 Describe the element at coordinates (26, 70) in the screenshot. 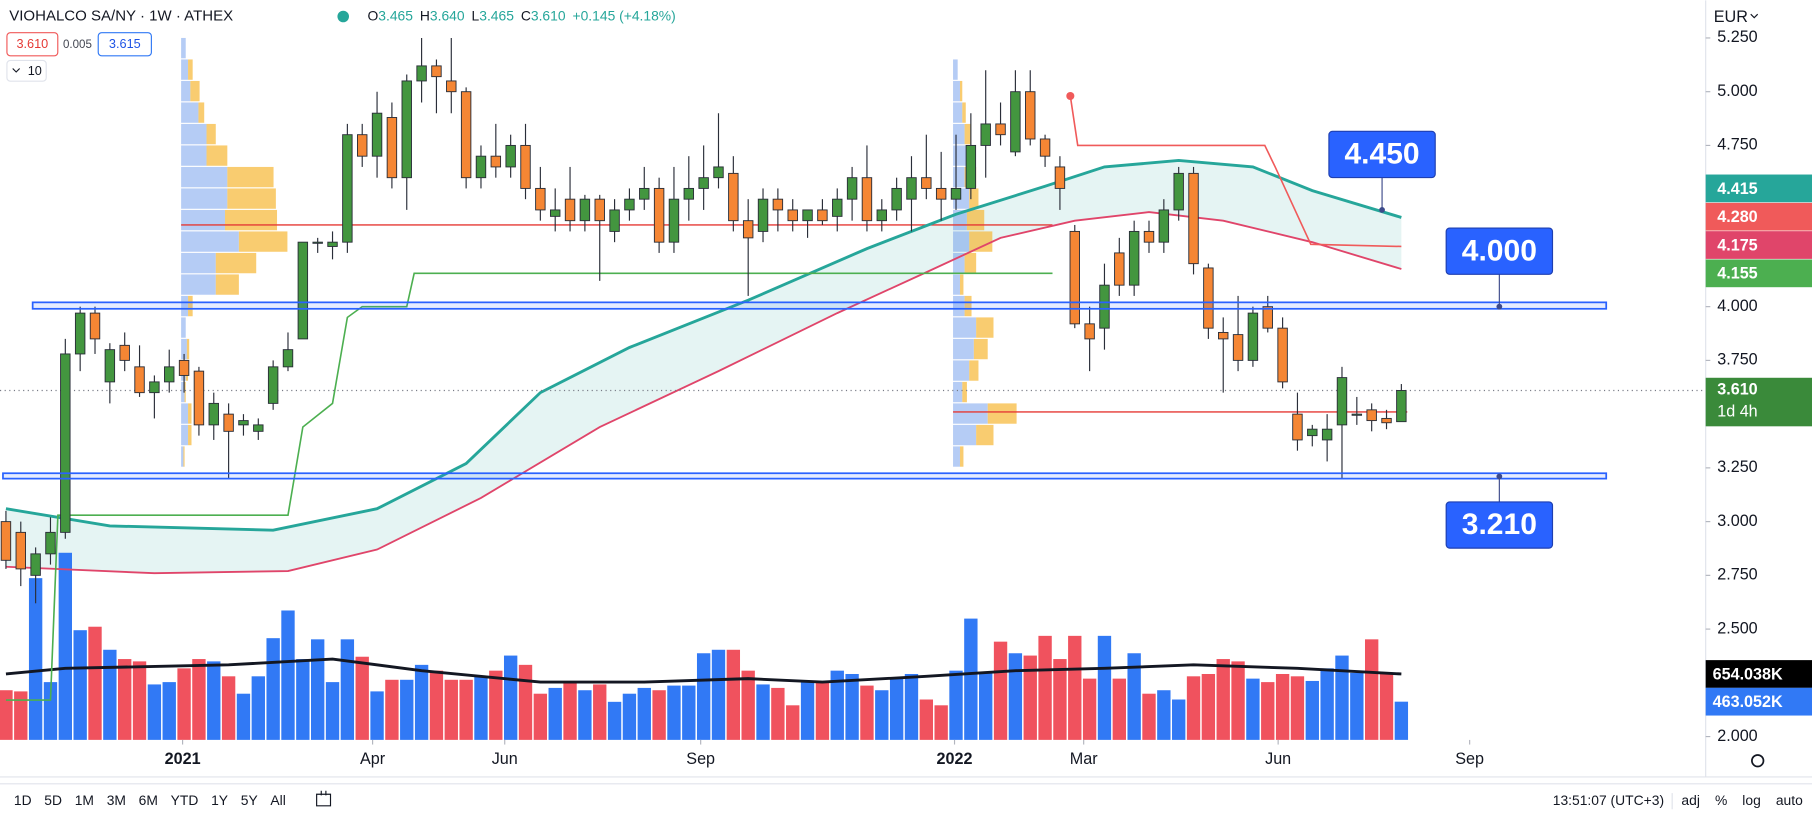

I see `indicator-toggle` at that location.